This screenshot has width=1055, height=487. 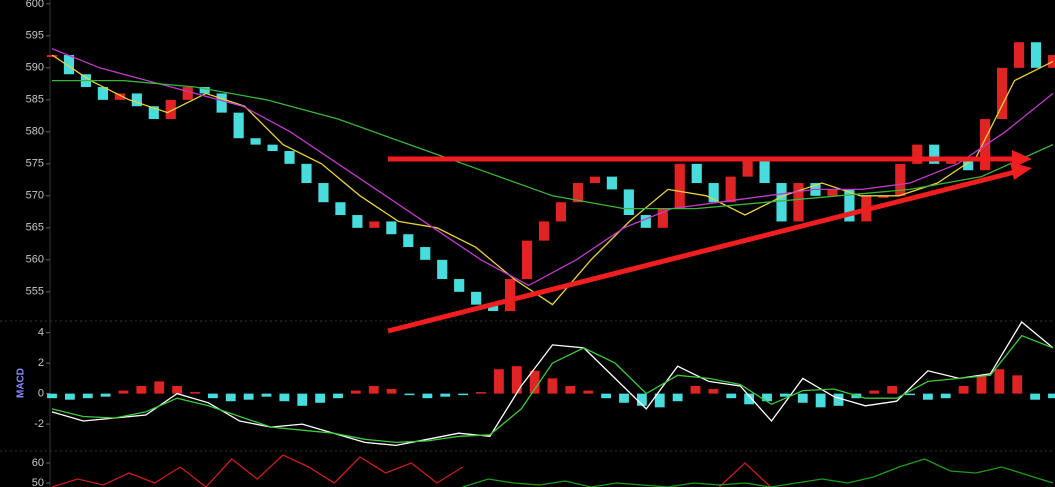 I want to click on y-tick-label: 4, so click(x=41, y=333).